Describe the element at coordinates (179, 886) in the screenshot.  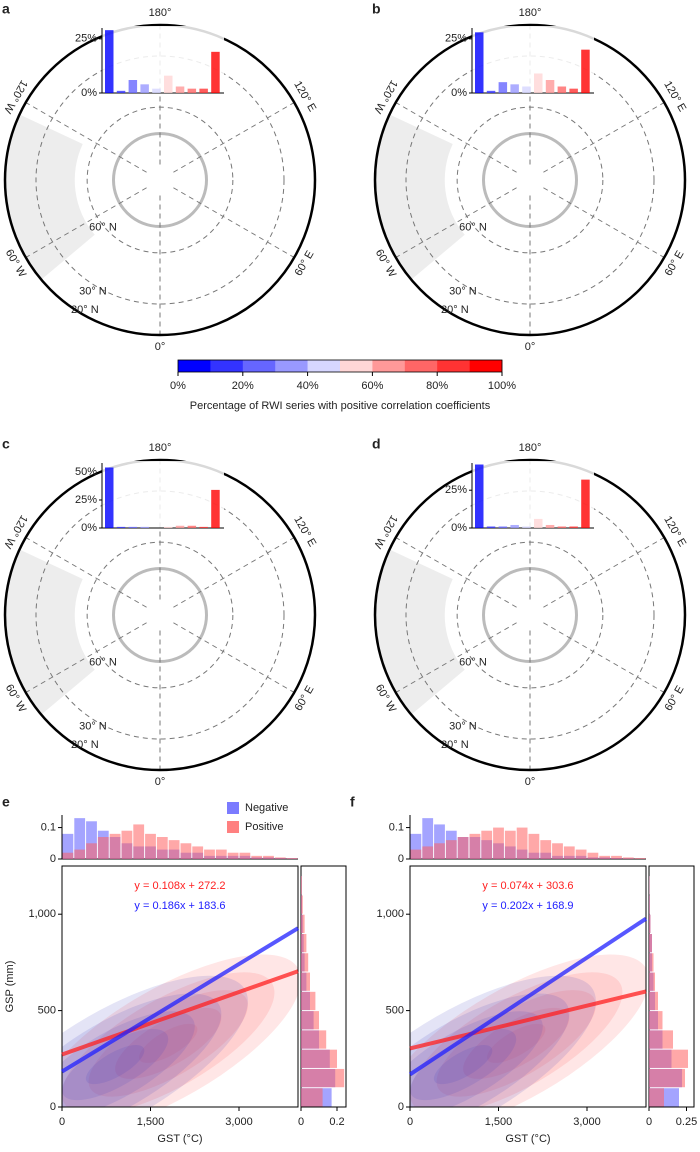
I see `fit-equation: y = 0.108x + 272.2` at that location.